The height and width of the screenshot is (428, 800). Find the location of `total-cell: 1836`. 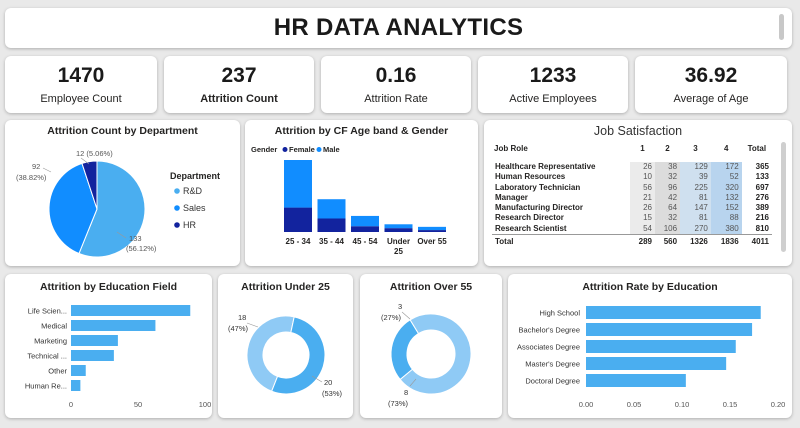

total-cell: 1836 is located at coordinates (726, 242).